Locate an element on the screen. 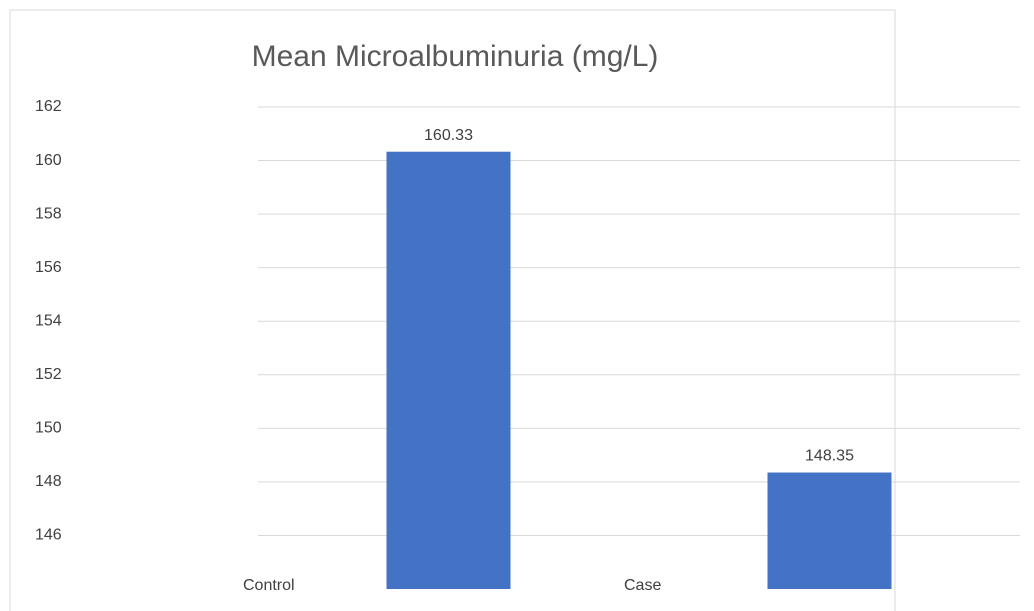  y-tick-label: 150 is located at coordinates (48, 428).